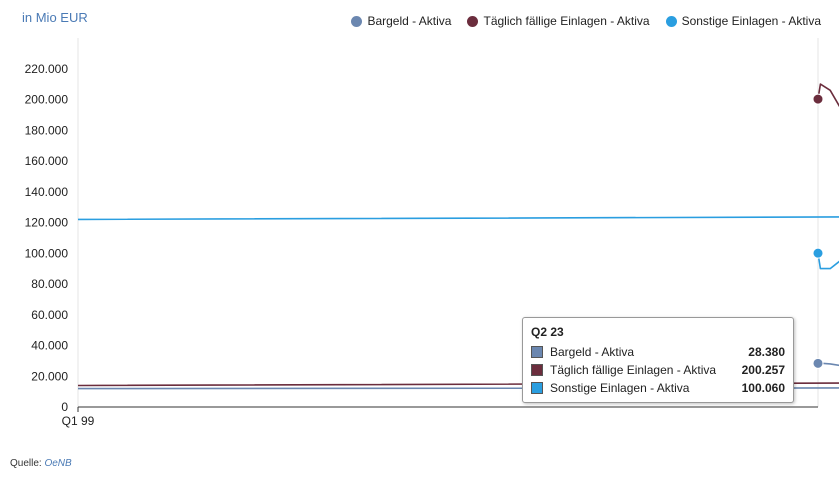  What do you see at coordinates (64, 407) in the screenshot?
I see `y-tick-label: 0` at bounding box center [64, 407].